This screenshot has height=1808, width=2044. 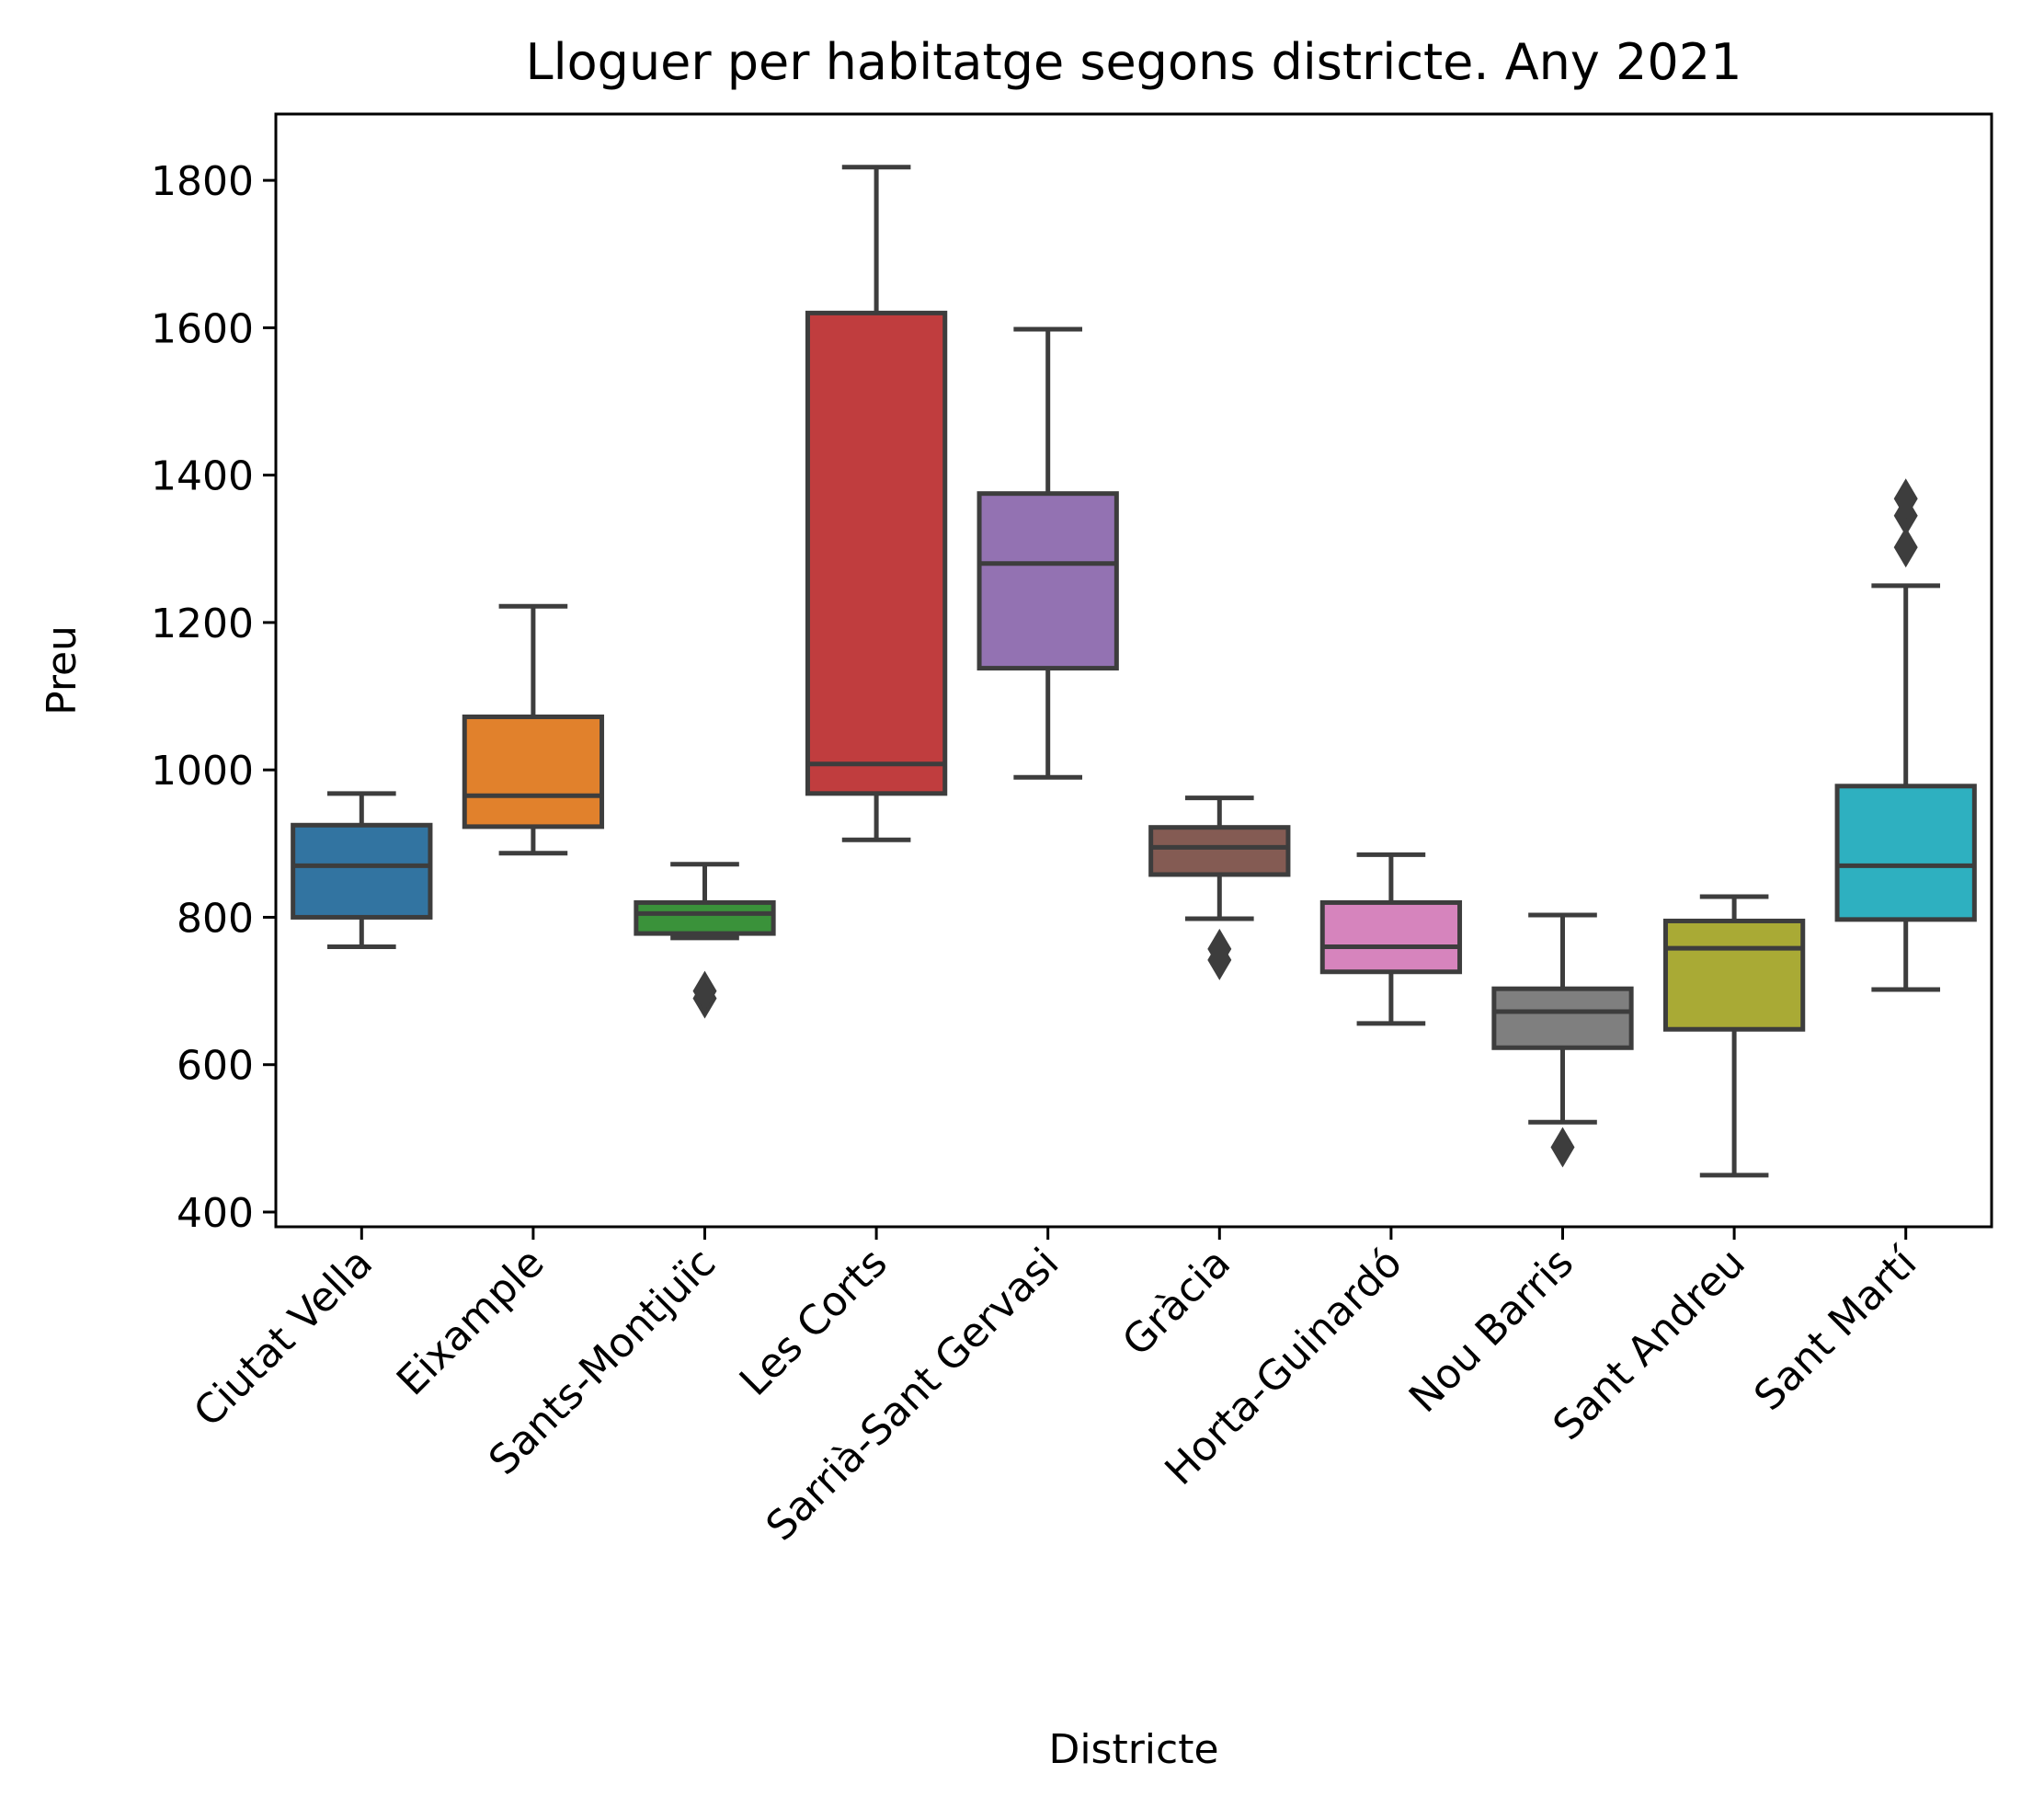 I want to click on x-tick-label: Sant Martí, so click(x=1835, y=1328).